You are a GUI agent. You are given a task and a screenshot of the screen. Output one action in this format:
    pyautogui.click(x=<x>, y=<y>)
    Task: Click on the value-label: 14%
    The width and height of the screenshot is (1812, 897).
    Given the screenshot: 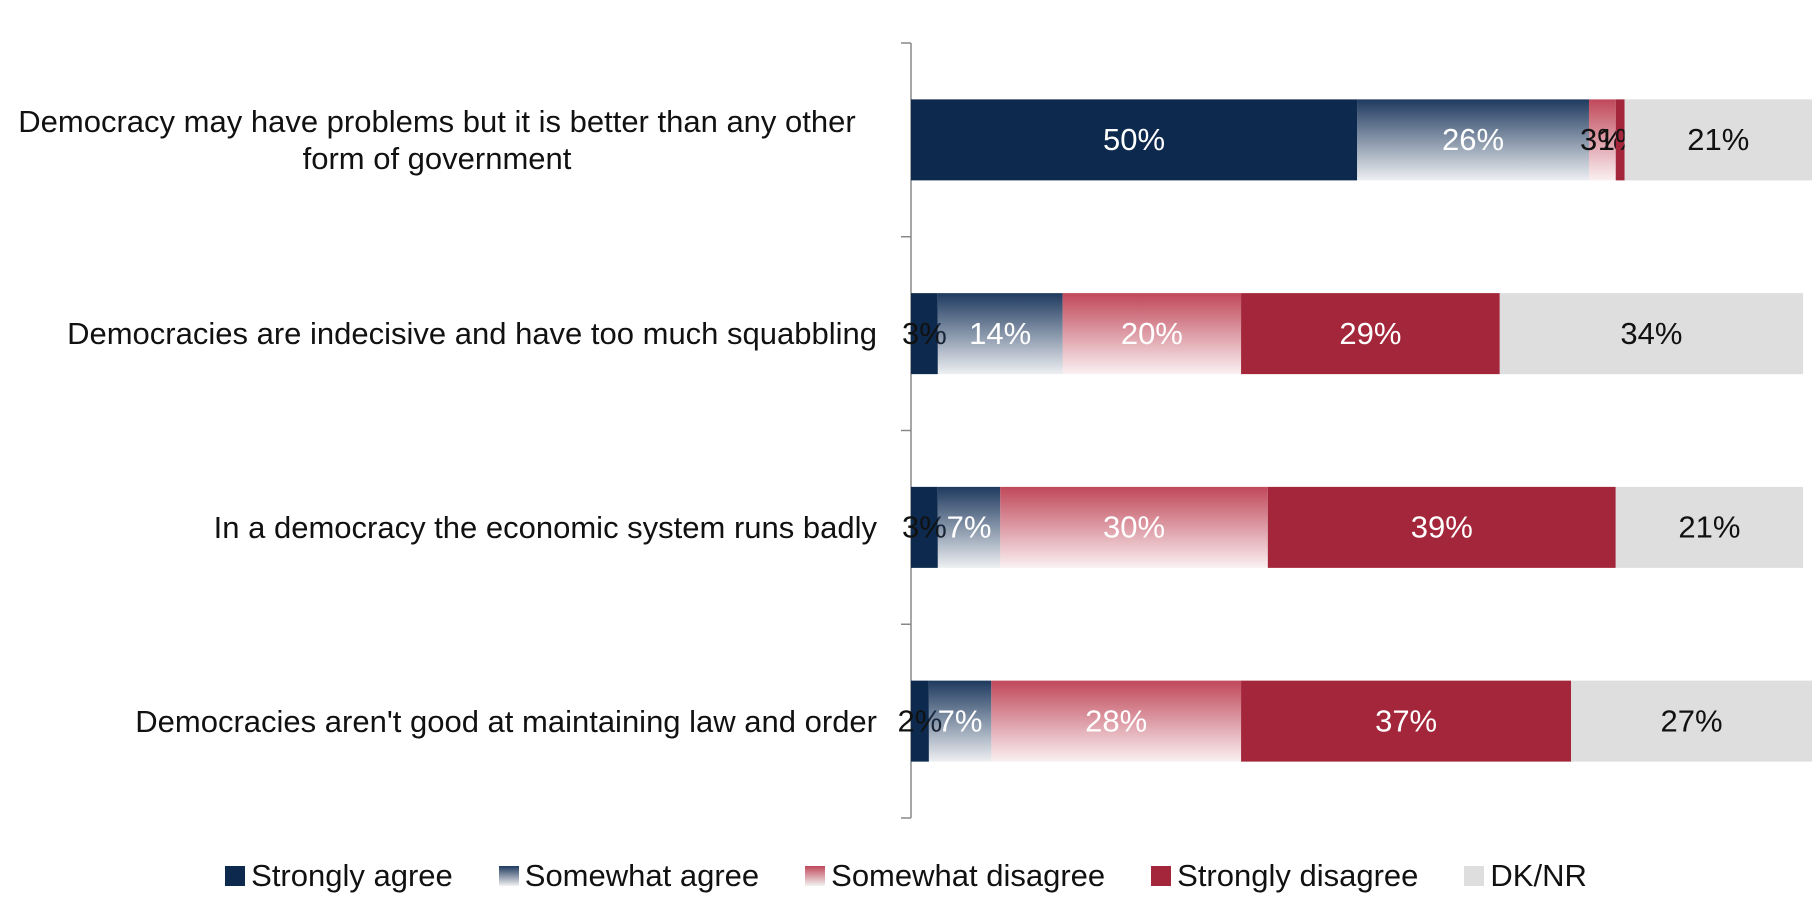 What is the action you would take?
    pyautogui.click(x=1000, y=333)
    